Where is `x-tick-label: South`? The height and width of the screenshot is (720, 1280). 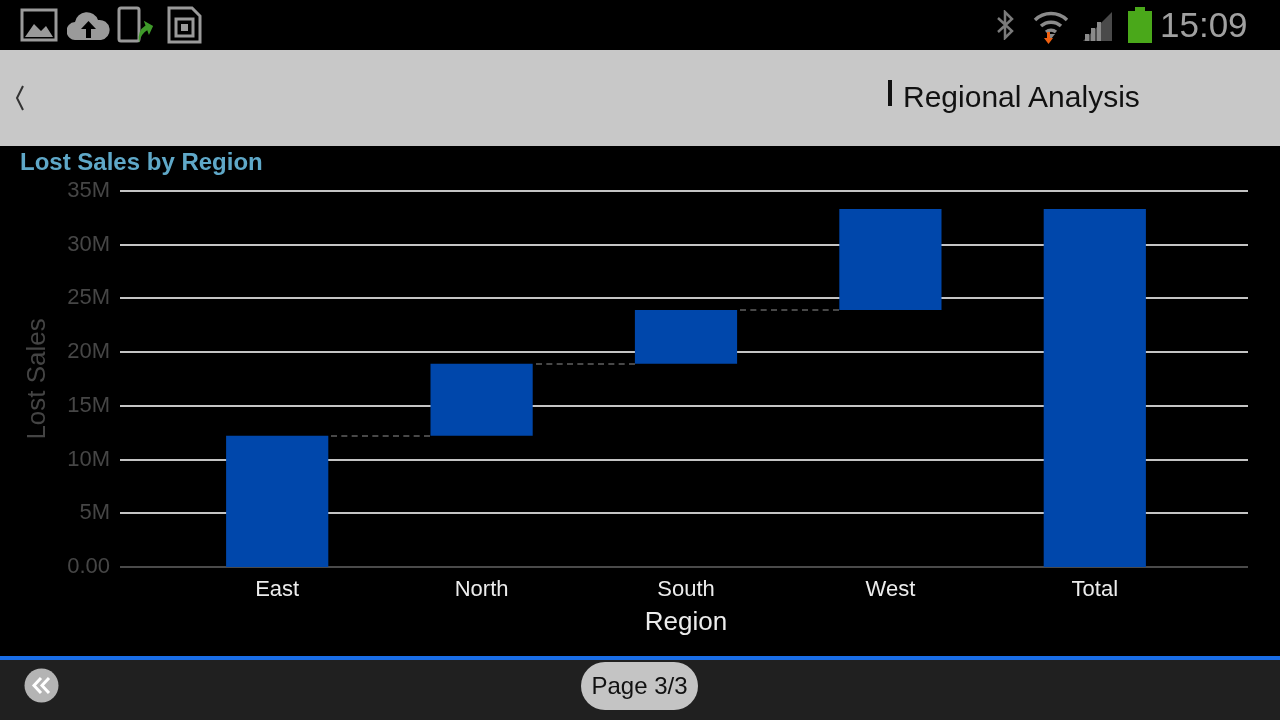
x-tick-label: South is located at coordinates (686, 589).